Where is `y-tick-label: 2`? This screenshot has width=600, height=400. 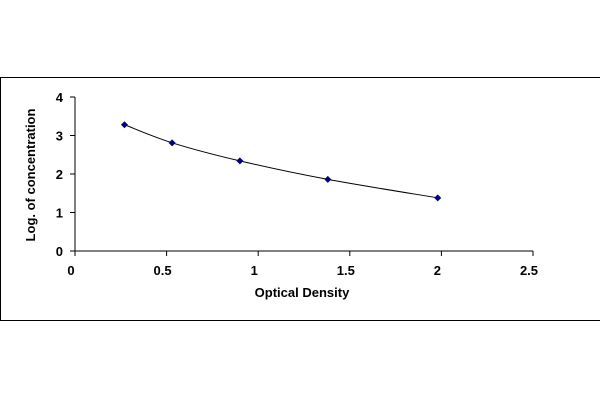 y-tick-label: 2 is located at coordinates (59, 174).